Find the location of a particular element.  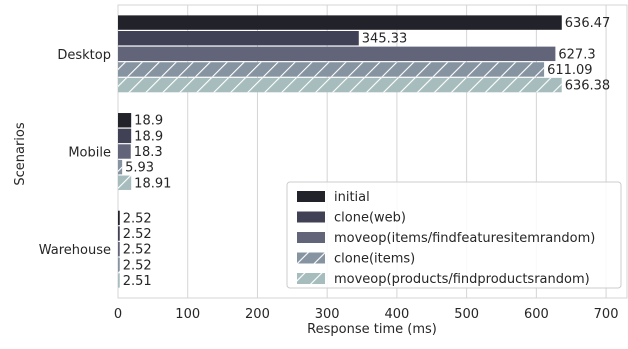

legend-label: clone(items) is located at coordinates (374, 259).